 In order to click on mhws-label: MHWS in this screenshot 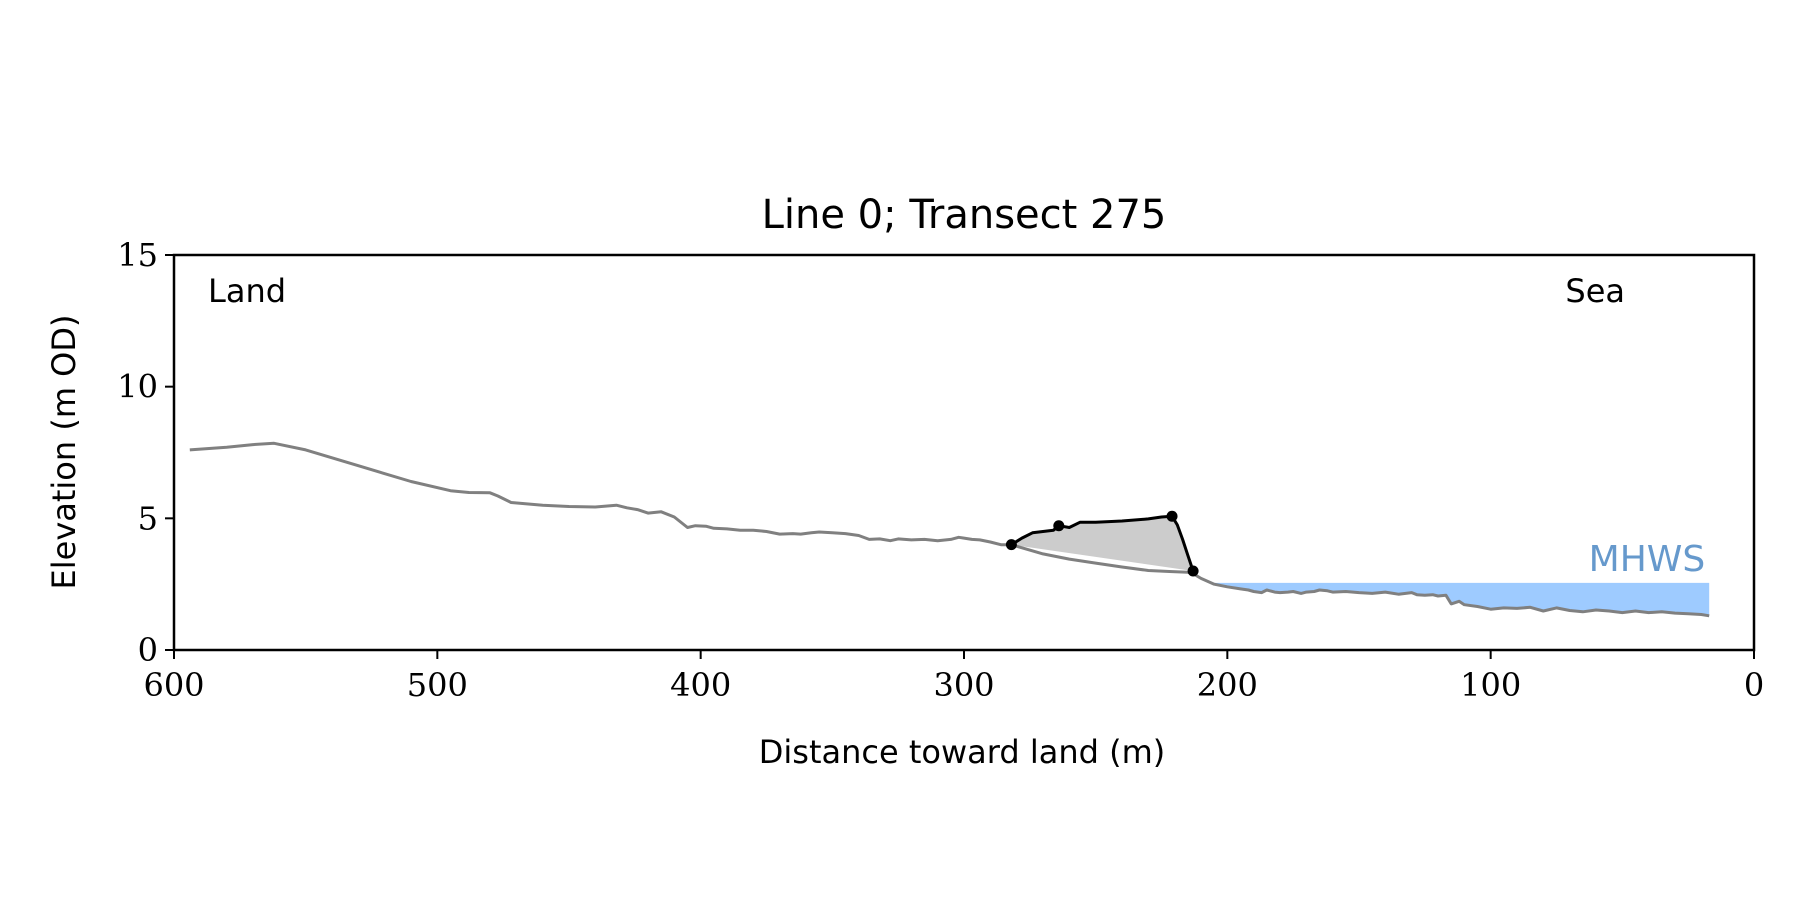, I will do `click(1647, 559)`.